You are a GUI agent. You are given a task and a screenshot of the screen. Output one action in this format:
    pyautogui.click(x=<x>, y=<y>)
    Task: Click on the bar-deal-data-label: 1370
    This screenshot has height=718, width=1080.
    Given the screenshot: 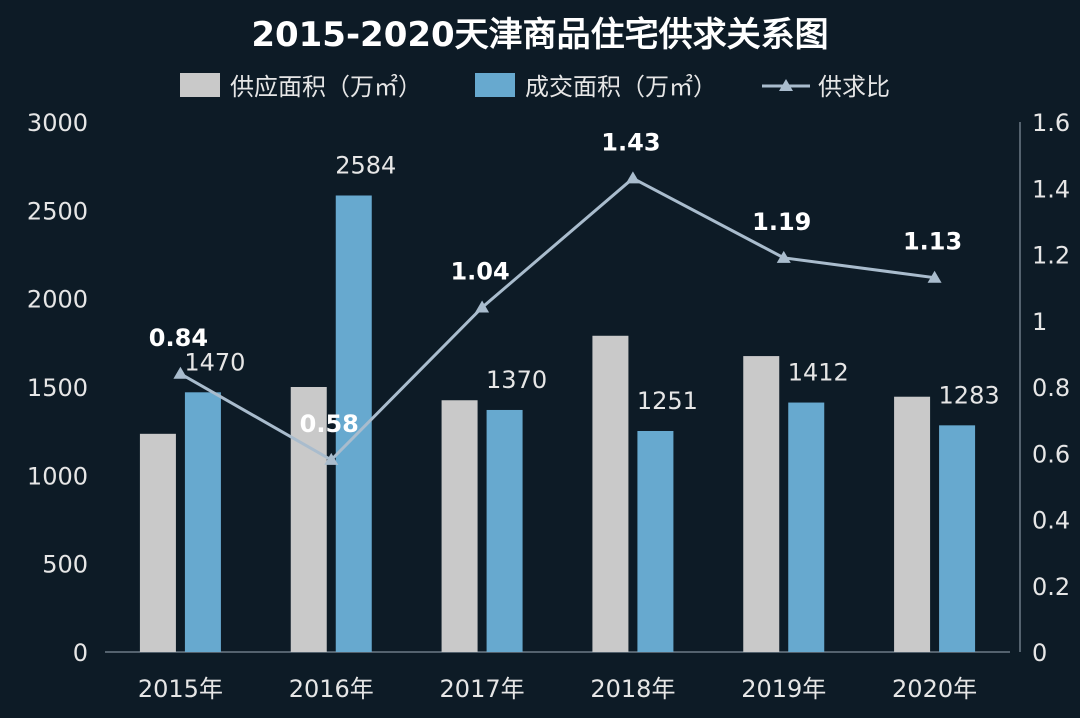 What is the action you would take?
    pyautogui.click(x=516, y=380)
    